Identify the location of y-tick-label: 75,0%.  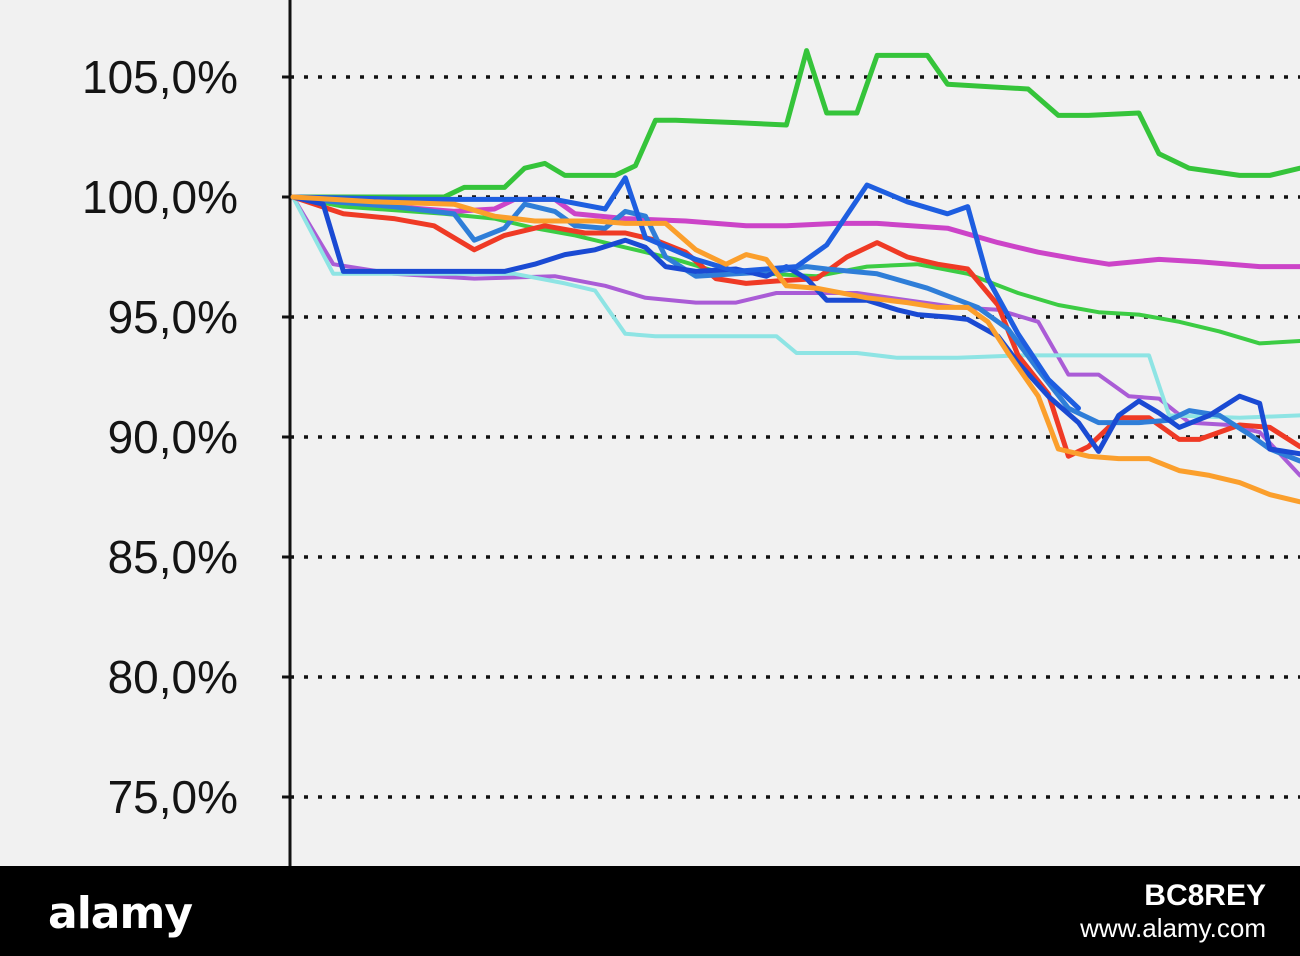
(173, 797).